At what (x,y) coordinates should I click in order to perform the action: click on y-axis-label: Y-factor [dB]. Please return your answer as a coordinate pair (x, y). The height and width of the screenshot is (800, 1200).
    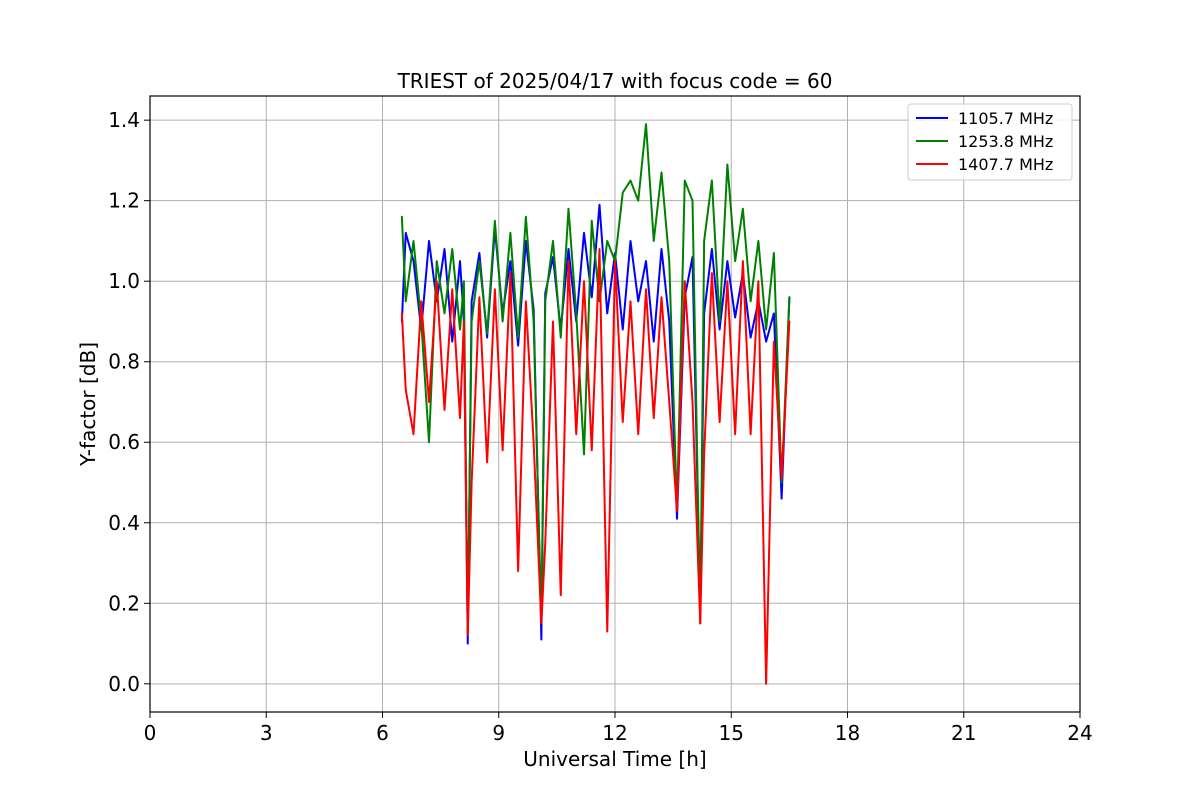
    Looking at the image, I should click on (88, 404).